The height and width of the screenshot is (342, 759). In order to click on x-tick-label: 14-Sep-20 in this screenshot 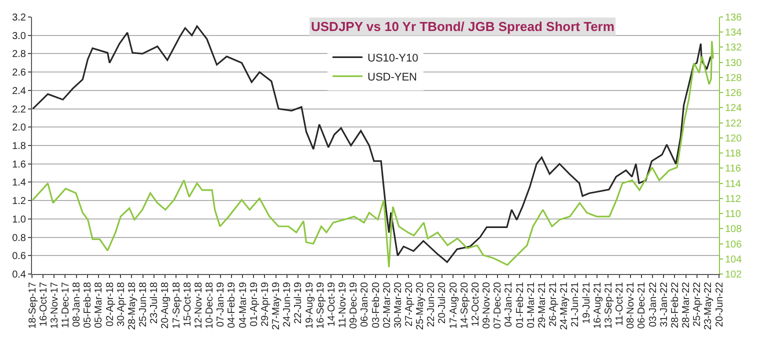, I will do `click(464, 305)`.